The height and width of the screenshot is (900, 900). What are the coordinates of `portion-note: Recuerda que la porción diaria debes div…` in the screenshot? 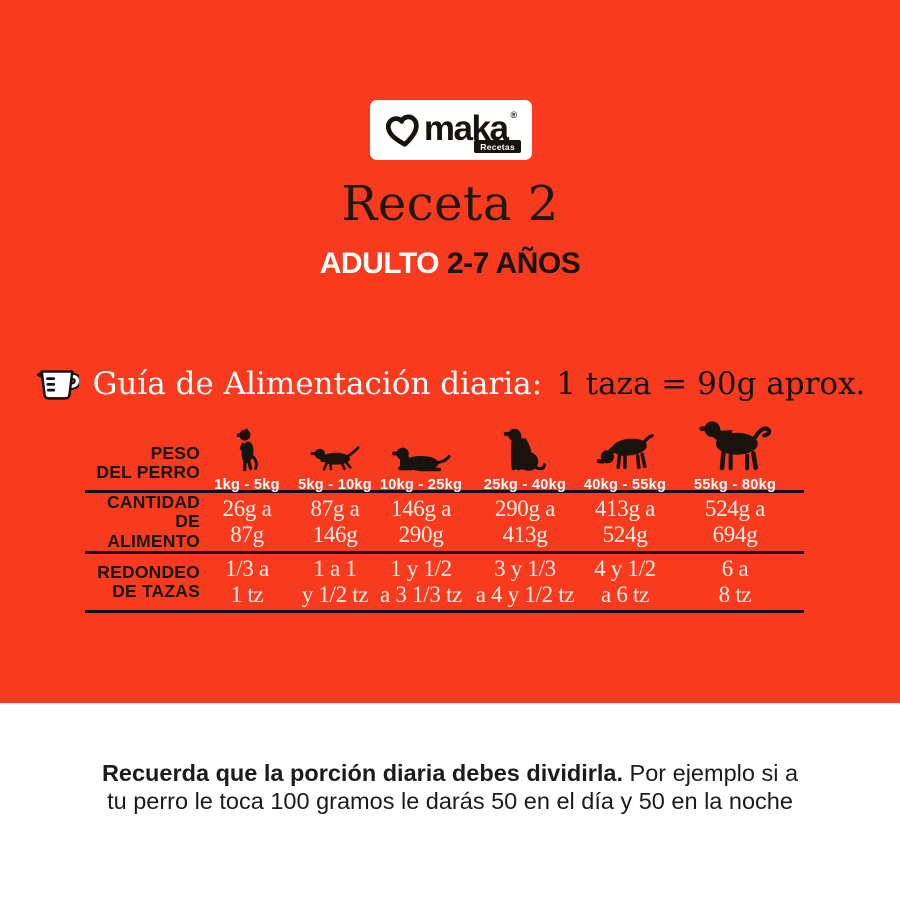 It's located at (450, 787).